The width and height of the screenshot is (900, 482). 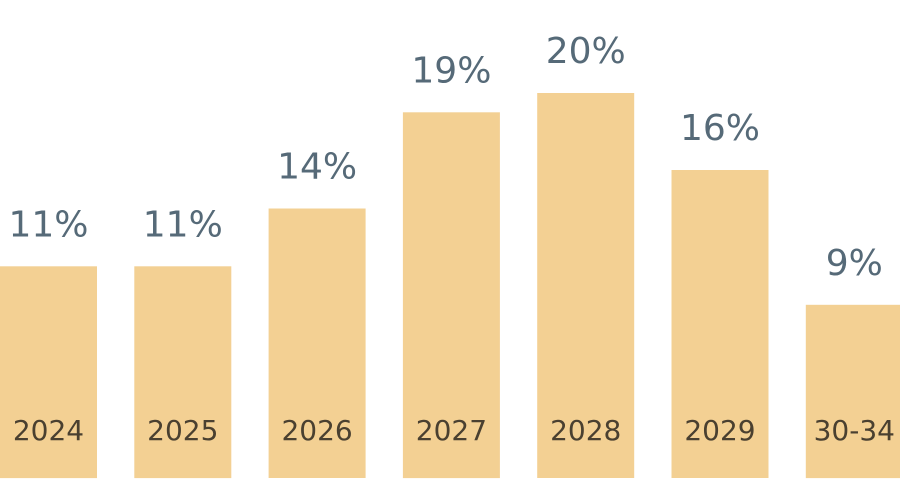 I want to click on bar-2025, so click(x=183, y=372).